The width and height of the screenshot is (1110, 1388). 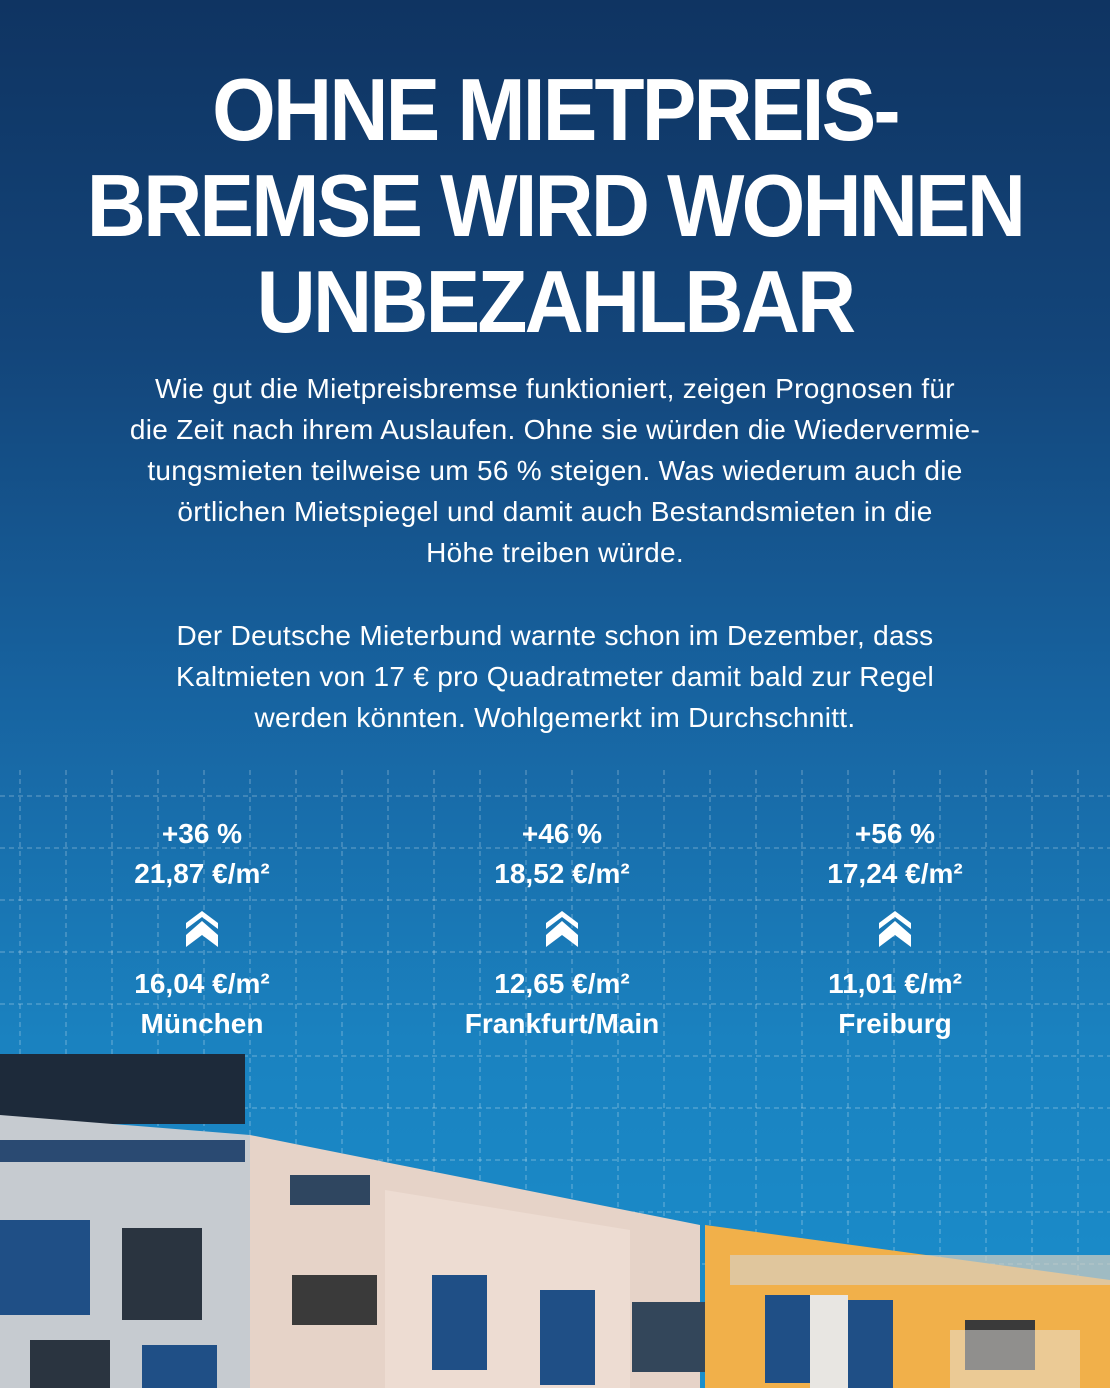 I want to click on stat-increase: +56 %, so click(x=895, y=833).